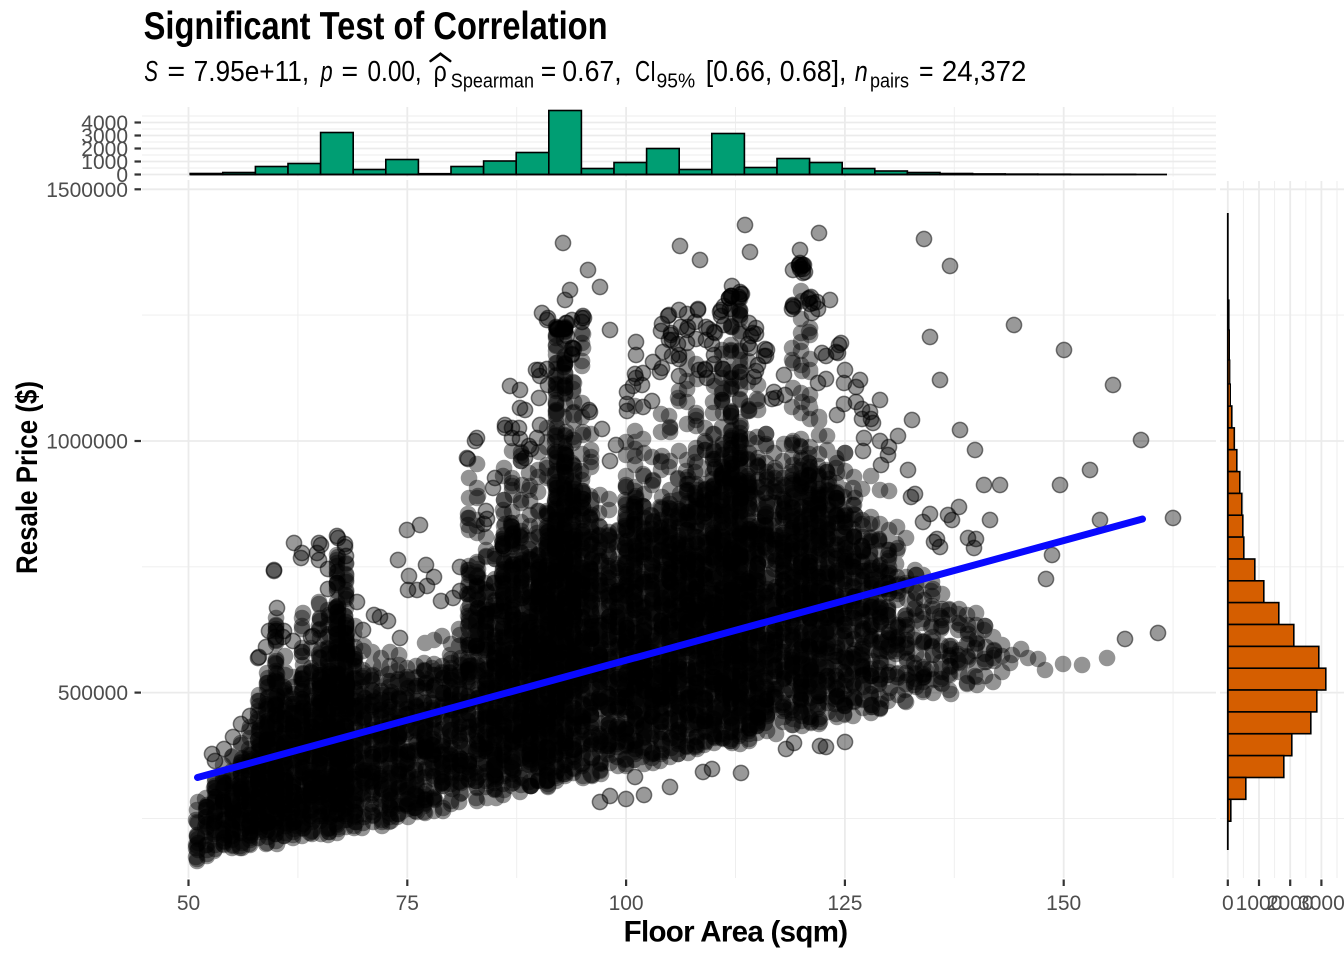  I want to click on svg-text: S, so click(151, 72).